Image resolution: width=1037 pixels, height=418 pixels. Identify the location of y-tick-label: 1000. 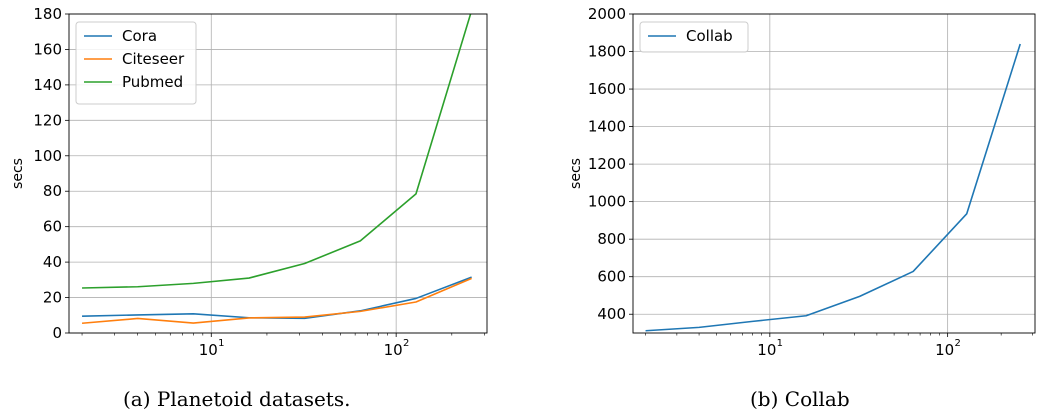
(607, 202).